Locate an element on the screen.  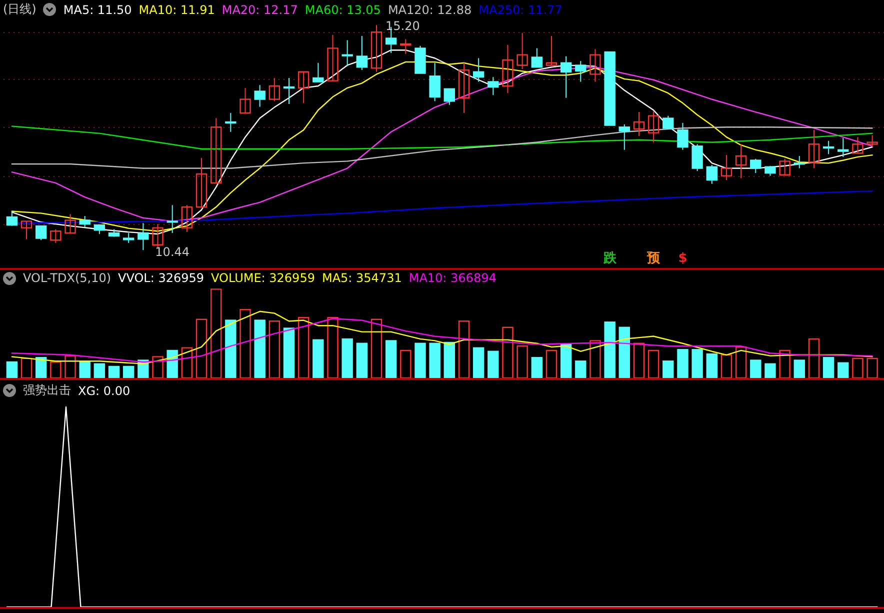
annotation: 10.44 is located at coordinates (172, 252).